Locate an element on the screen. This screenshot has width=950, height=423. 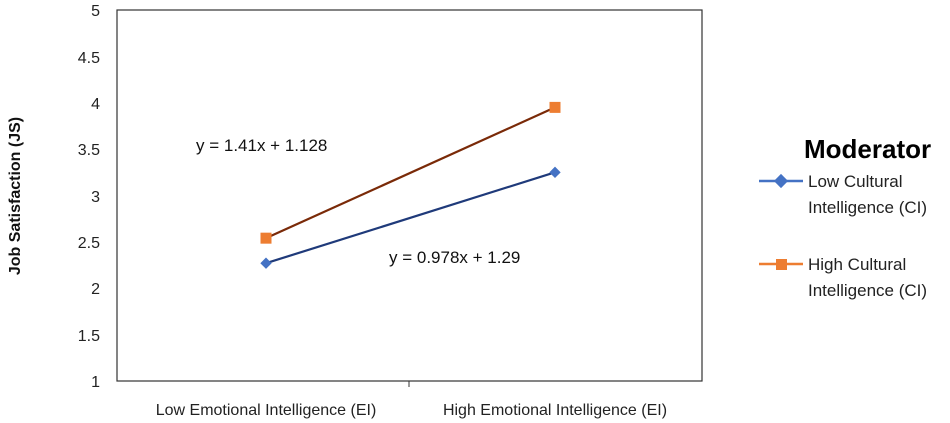
legend-label: High Cultural is located at coordinates (857, 264).